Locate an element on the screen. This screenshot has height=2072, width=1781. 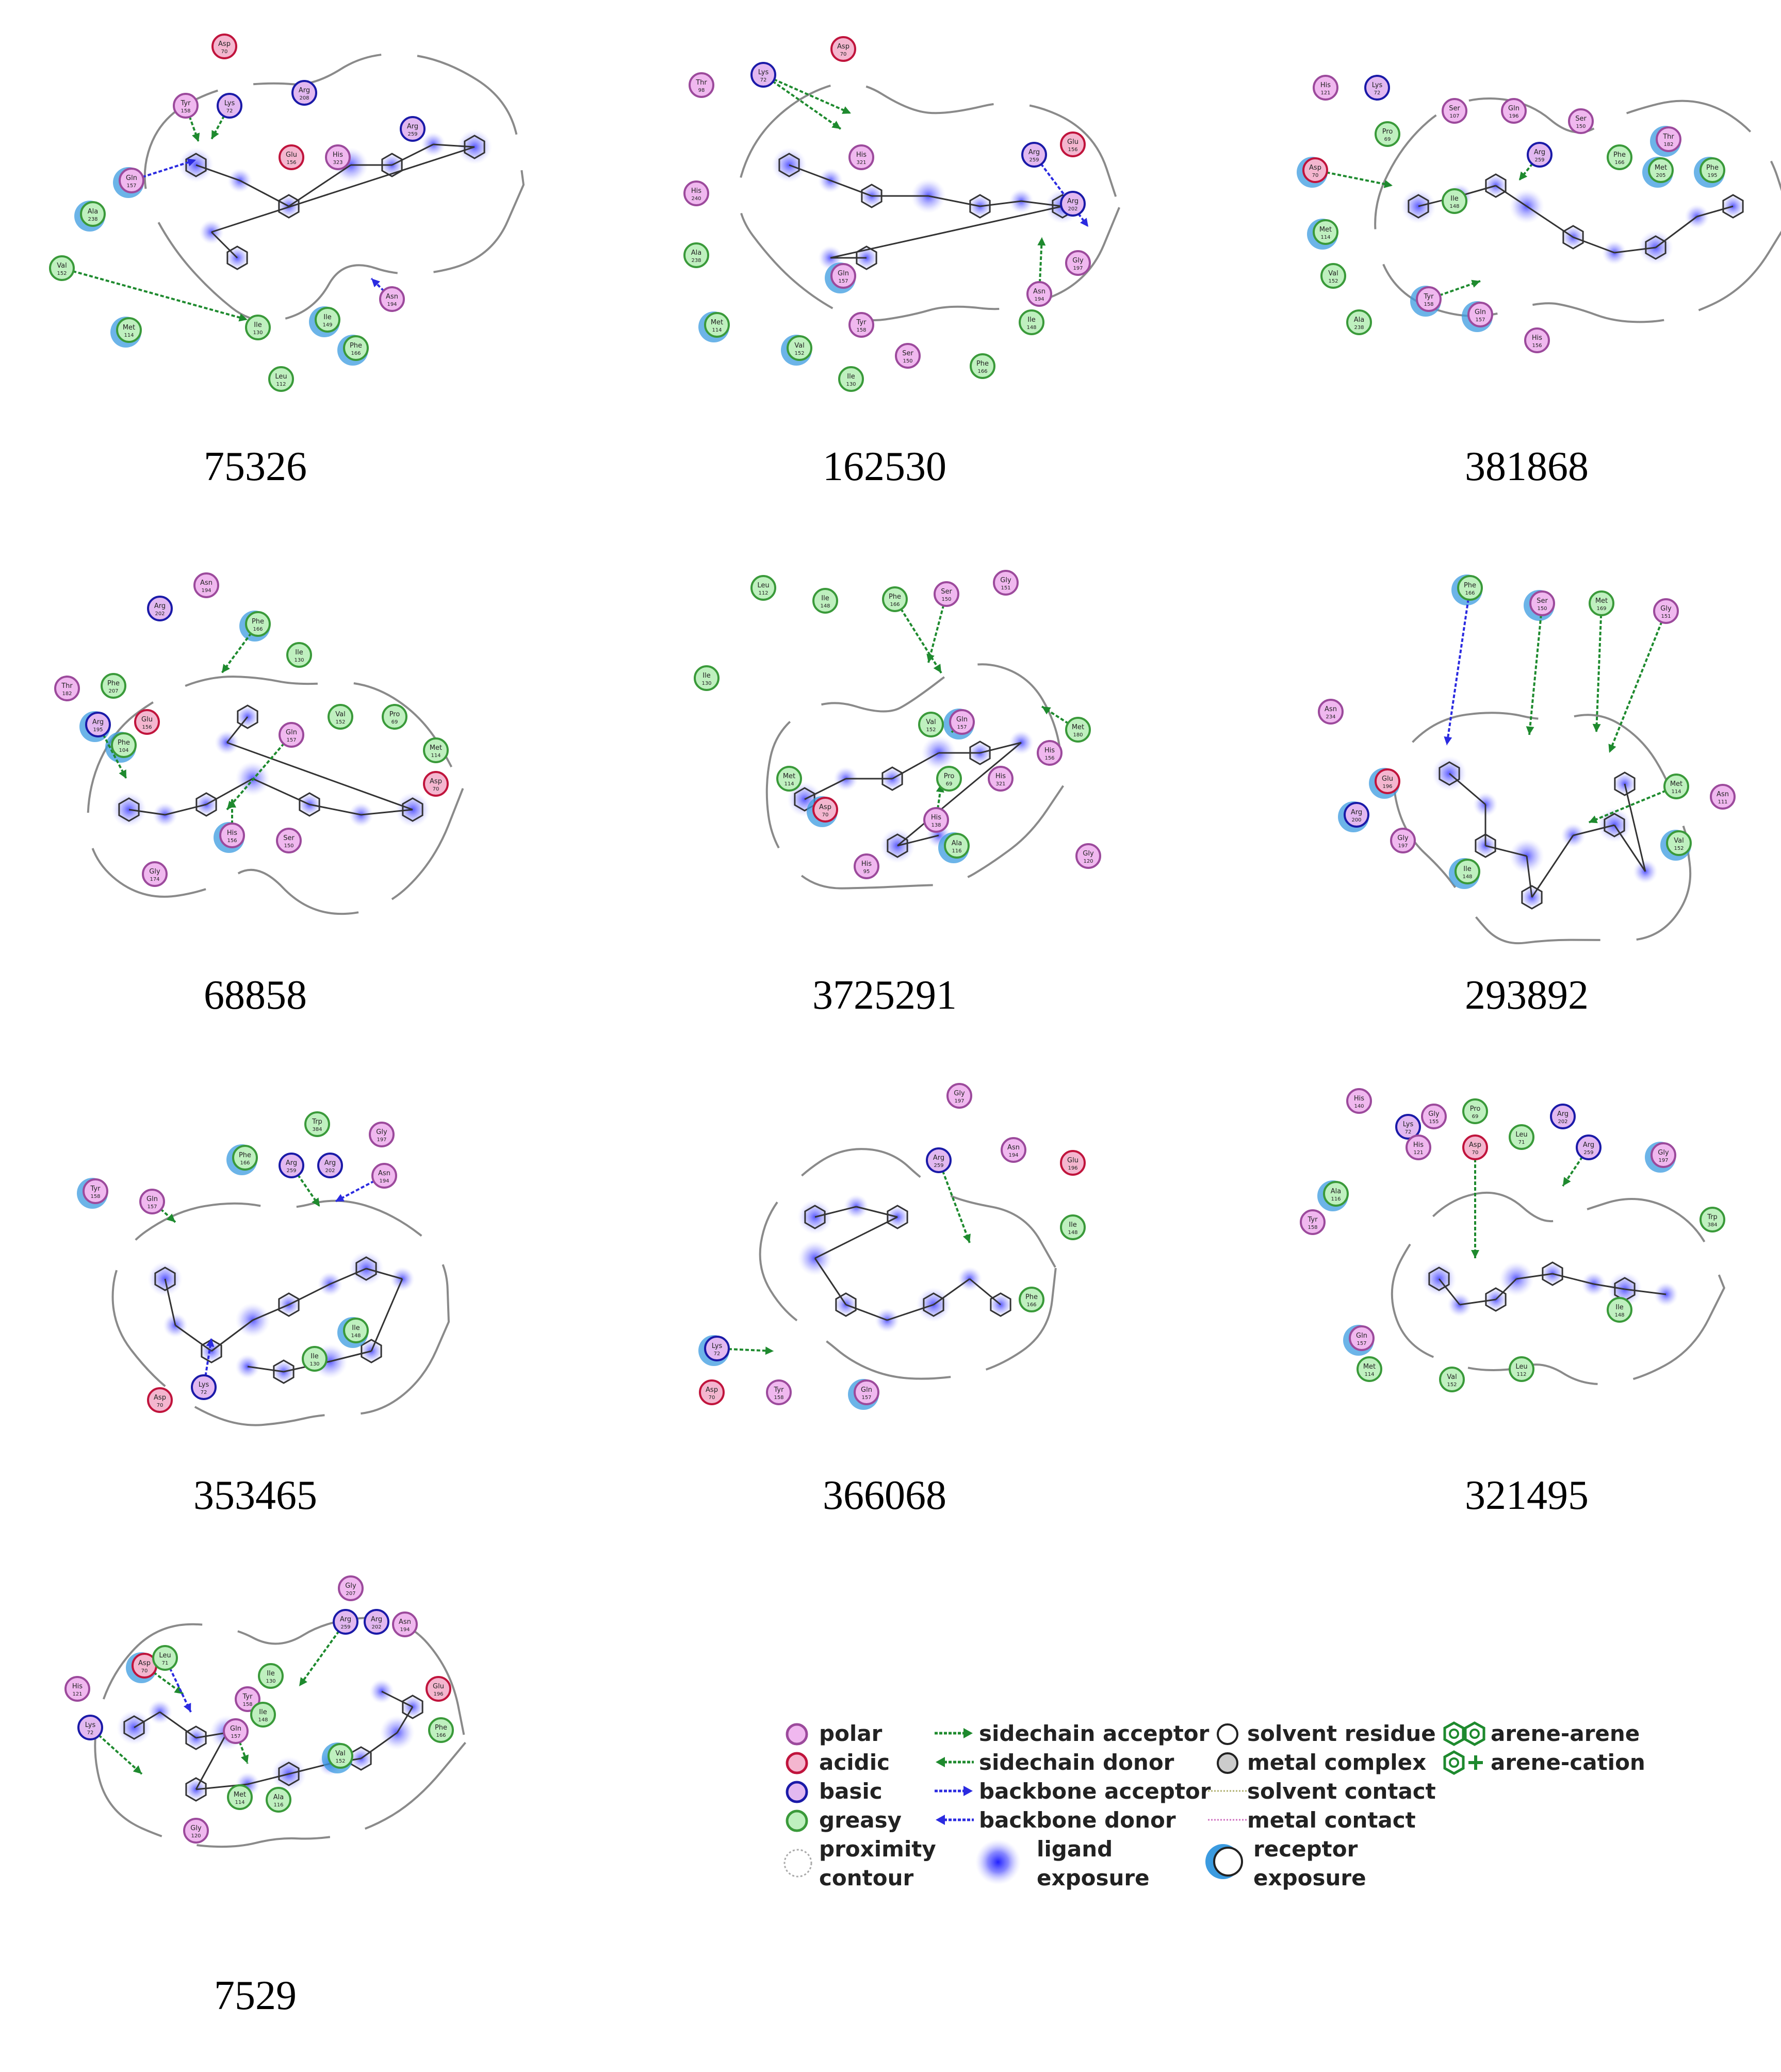
residue-name: Leu is located at coordinates (1521, 1135).